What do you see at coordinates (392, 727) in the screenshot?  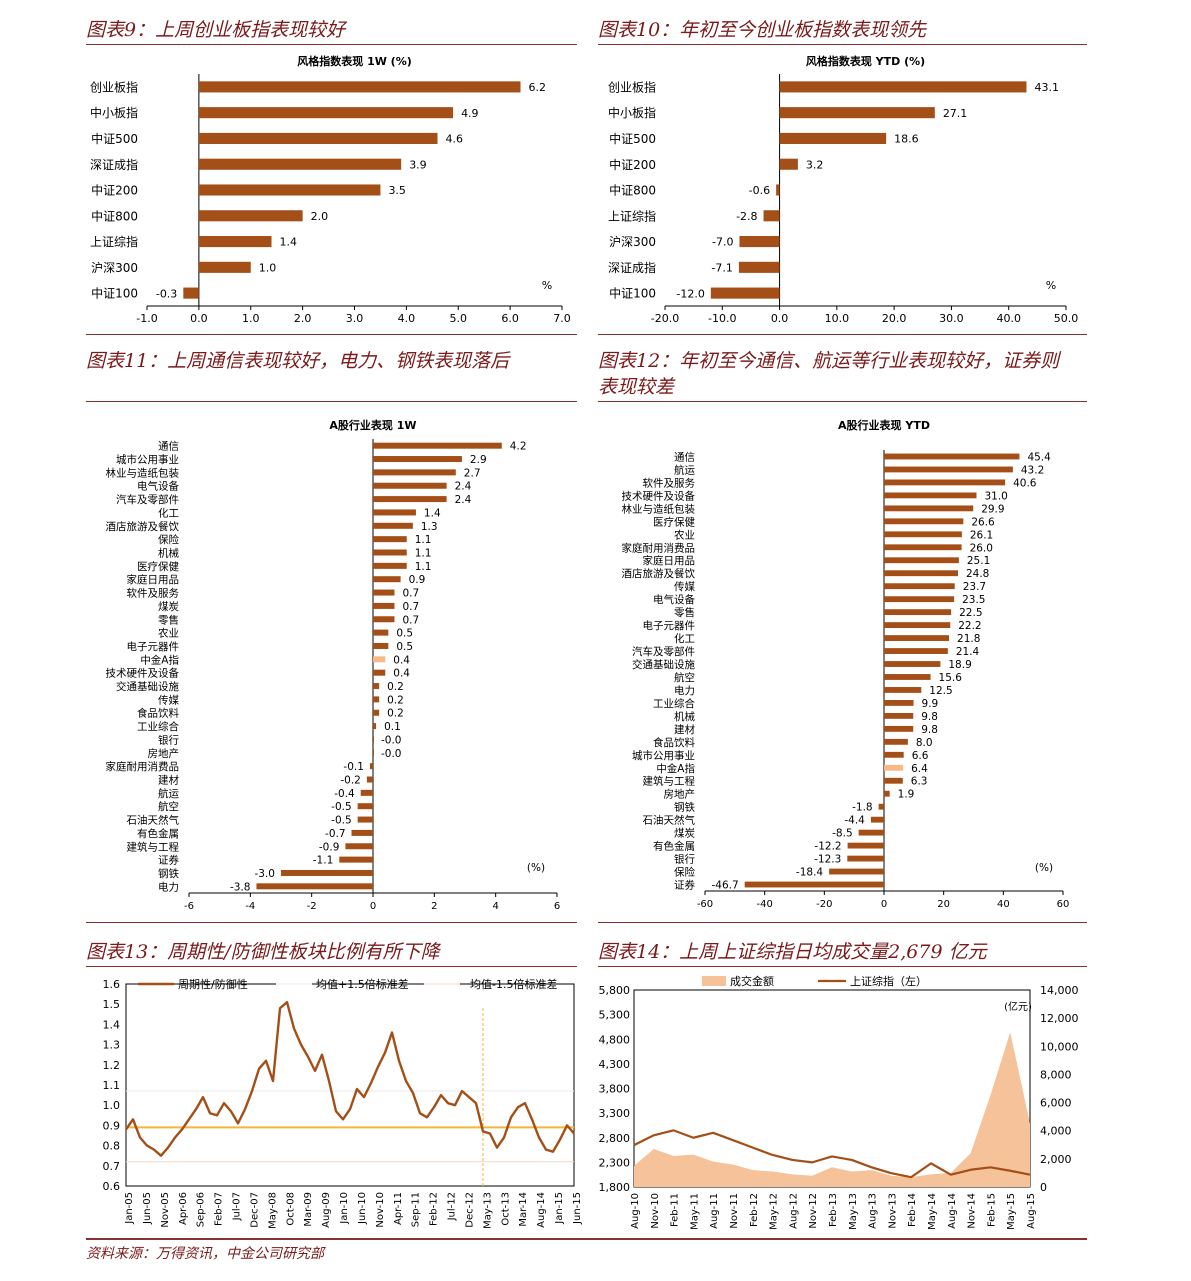 I see `value-label: 0.1` at bounding box center [392, 727].